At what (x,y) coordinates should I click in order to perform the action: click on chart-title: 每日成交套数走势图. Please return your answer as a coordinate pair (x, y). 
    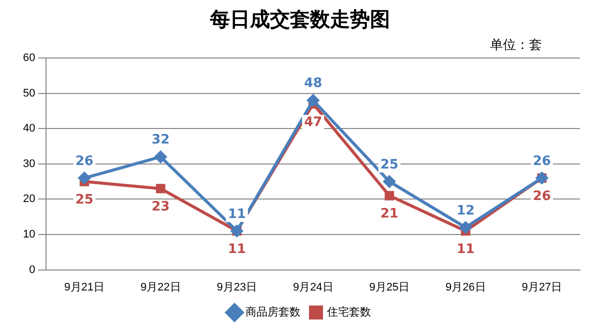
    Looking at the image, I should click on (300, 19).